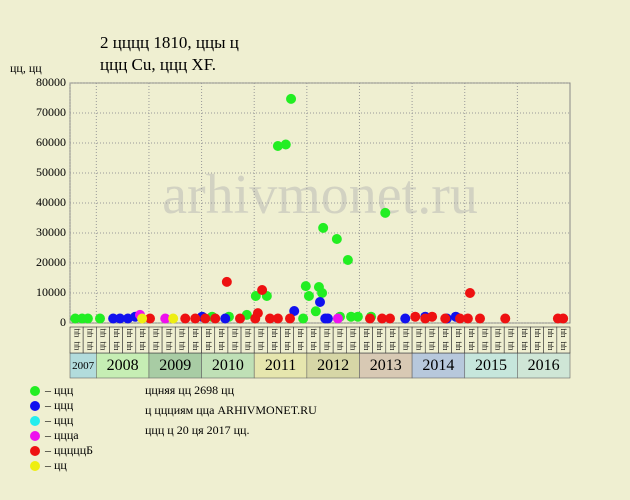 The height and width of the screenshot is (500, 630). Describe the element at coordinates (320, 195) in the screenshot. I see `watermark: arhivmonet.ru` at that location.